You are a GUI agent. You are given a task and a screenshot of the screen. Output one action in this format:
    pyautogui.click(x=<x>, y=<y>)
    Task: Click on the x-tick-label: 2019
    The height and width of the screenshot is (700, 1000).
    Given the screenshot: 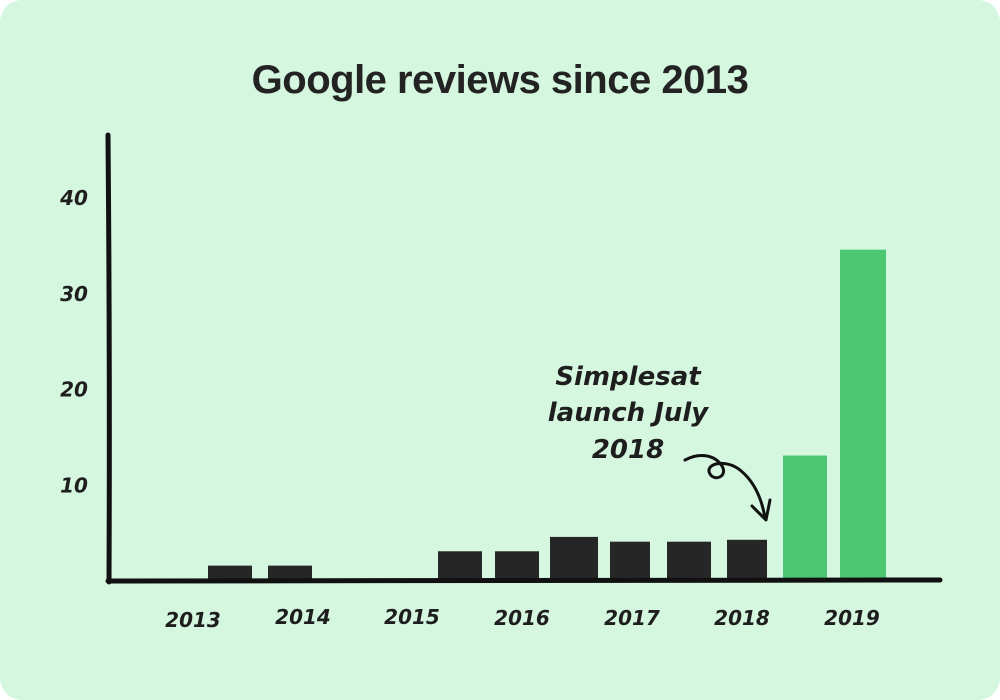 What is the action you would take?
    pyautogui.click(x=852, y=618)
    